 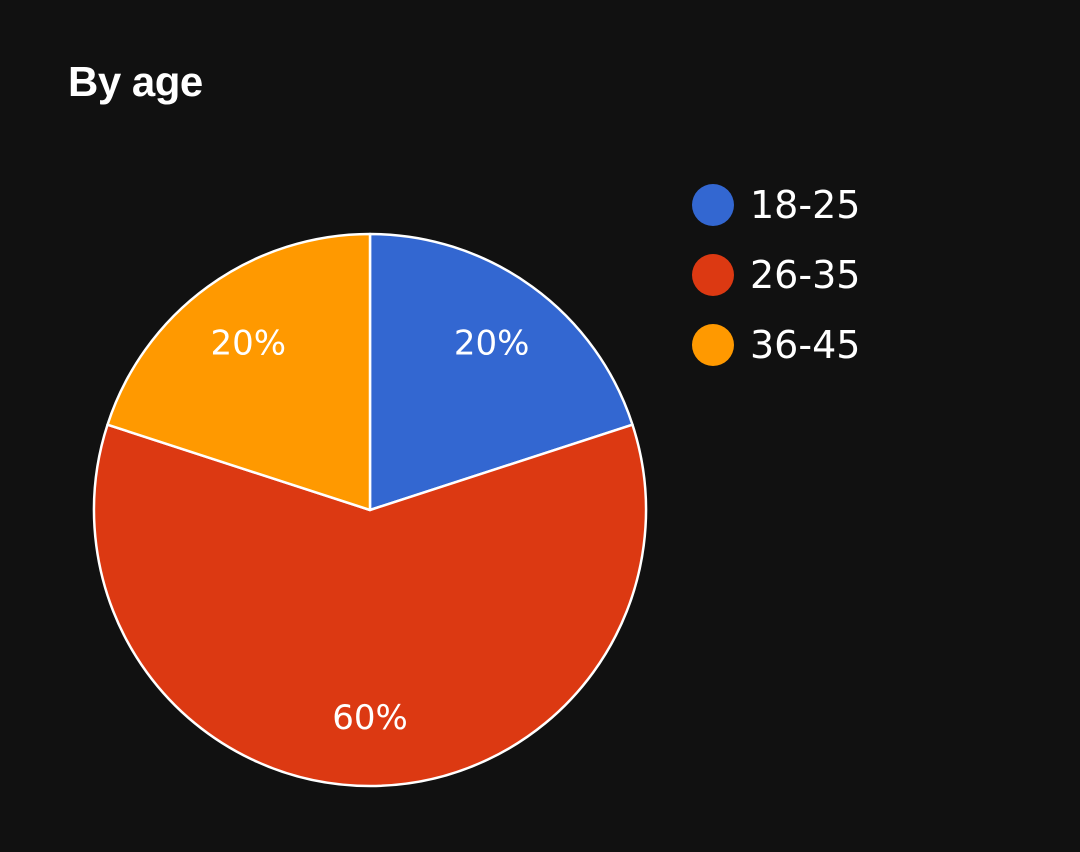 What do you see at coordinates (370, 718) in the screenshot?
I see `slice-label-26-35: 60%` at bounding box center [370, 718].